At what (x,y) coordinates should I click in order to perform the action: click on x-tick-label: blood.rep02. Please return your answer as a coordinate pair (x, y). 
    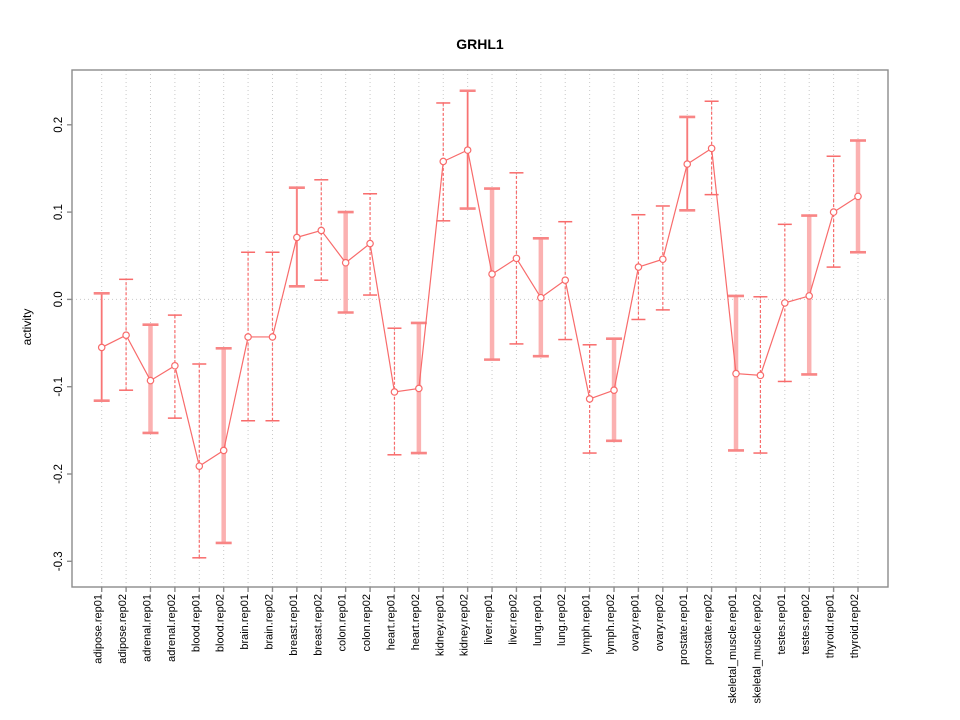
    Looking at the image, I should click on (221, 623).